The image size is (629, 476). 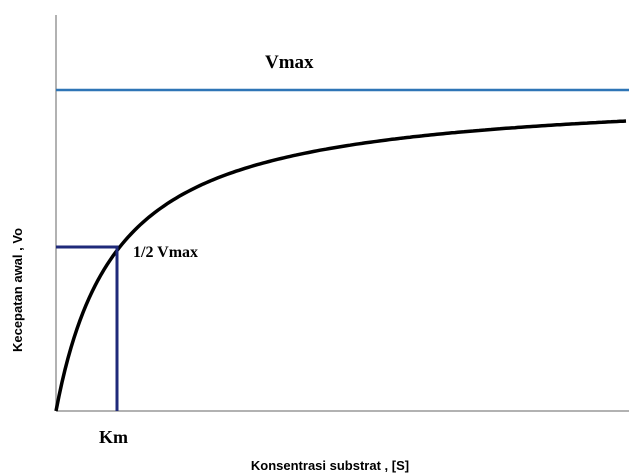 I want to click on km-label: Km, so click(x=113, y=437).